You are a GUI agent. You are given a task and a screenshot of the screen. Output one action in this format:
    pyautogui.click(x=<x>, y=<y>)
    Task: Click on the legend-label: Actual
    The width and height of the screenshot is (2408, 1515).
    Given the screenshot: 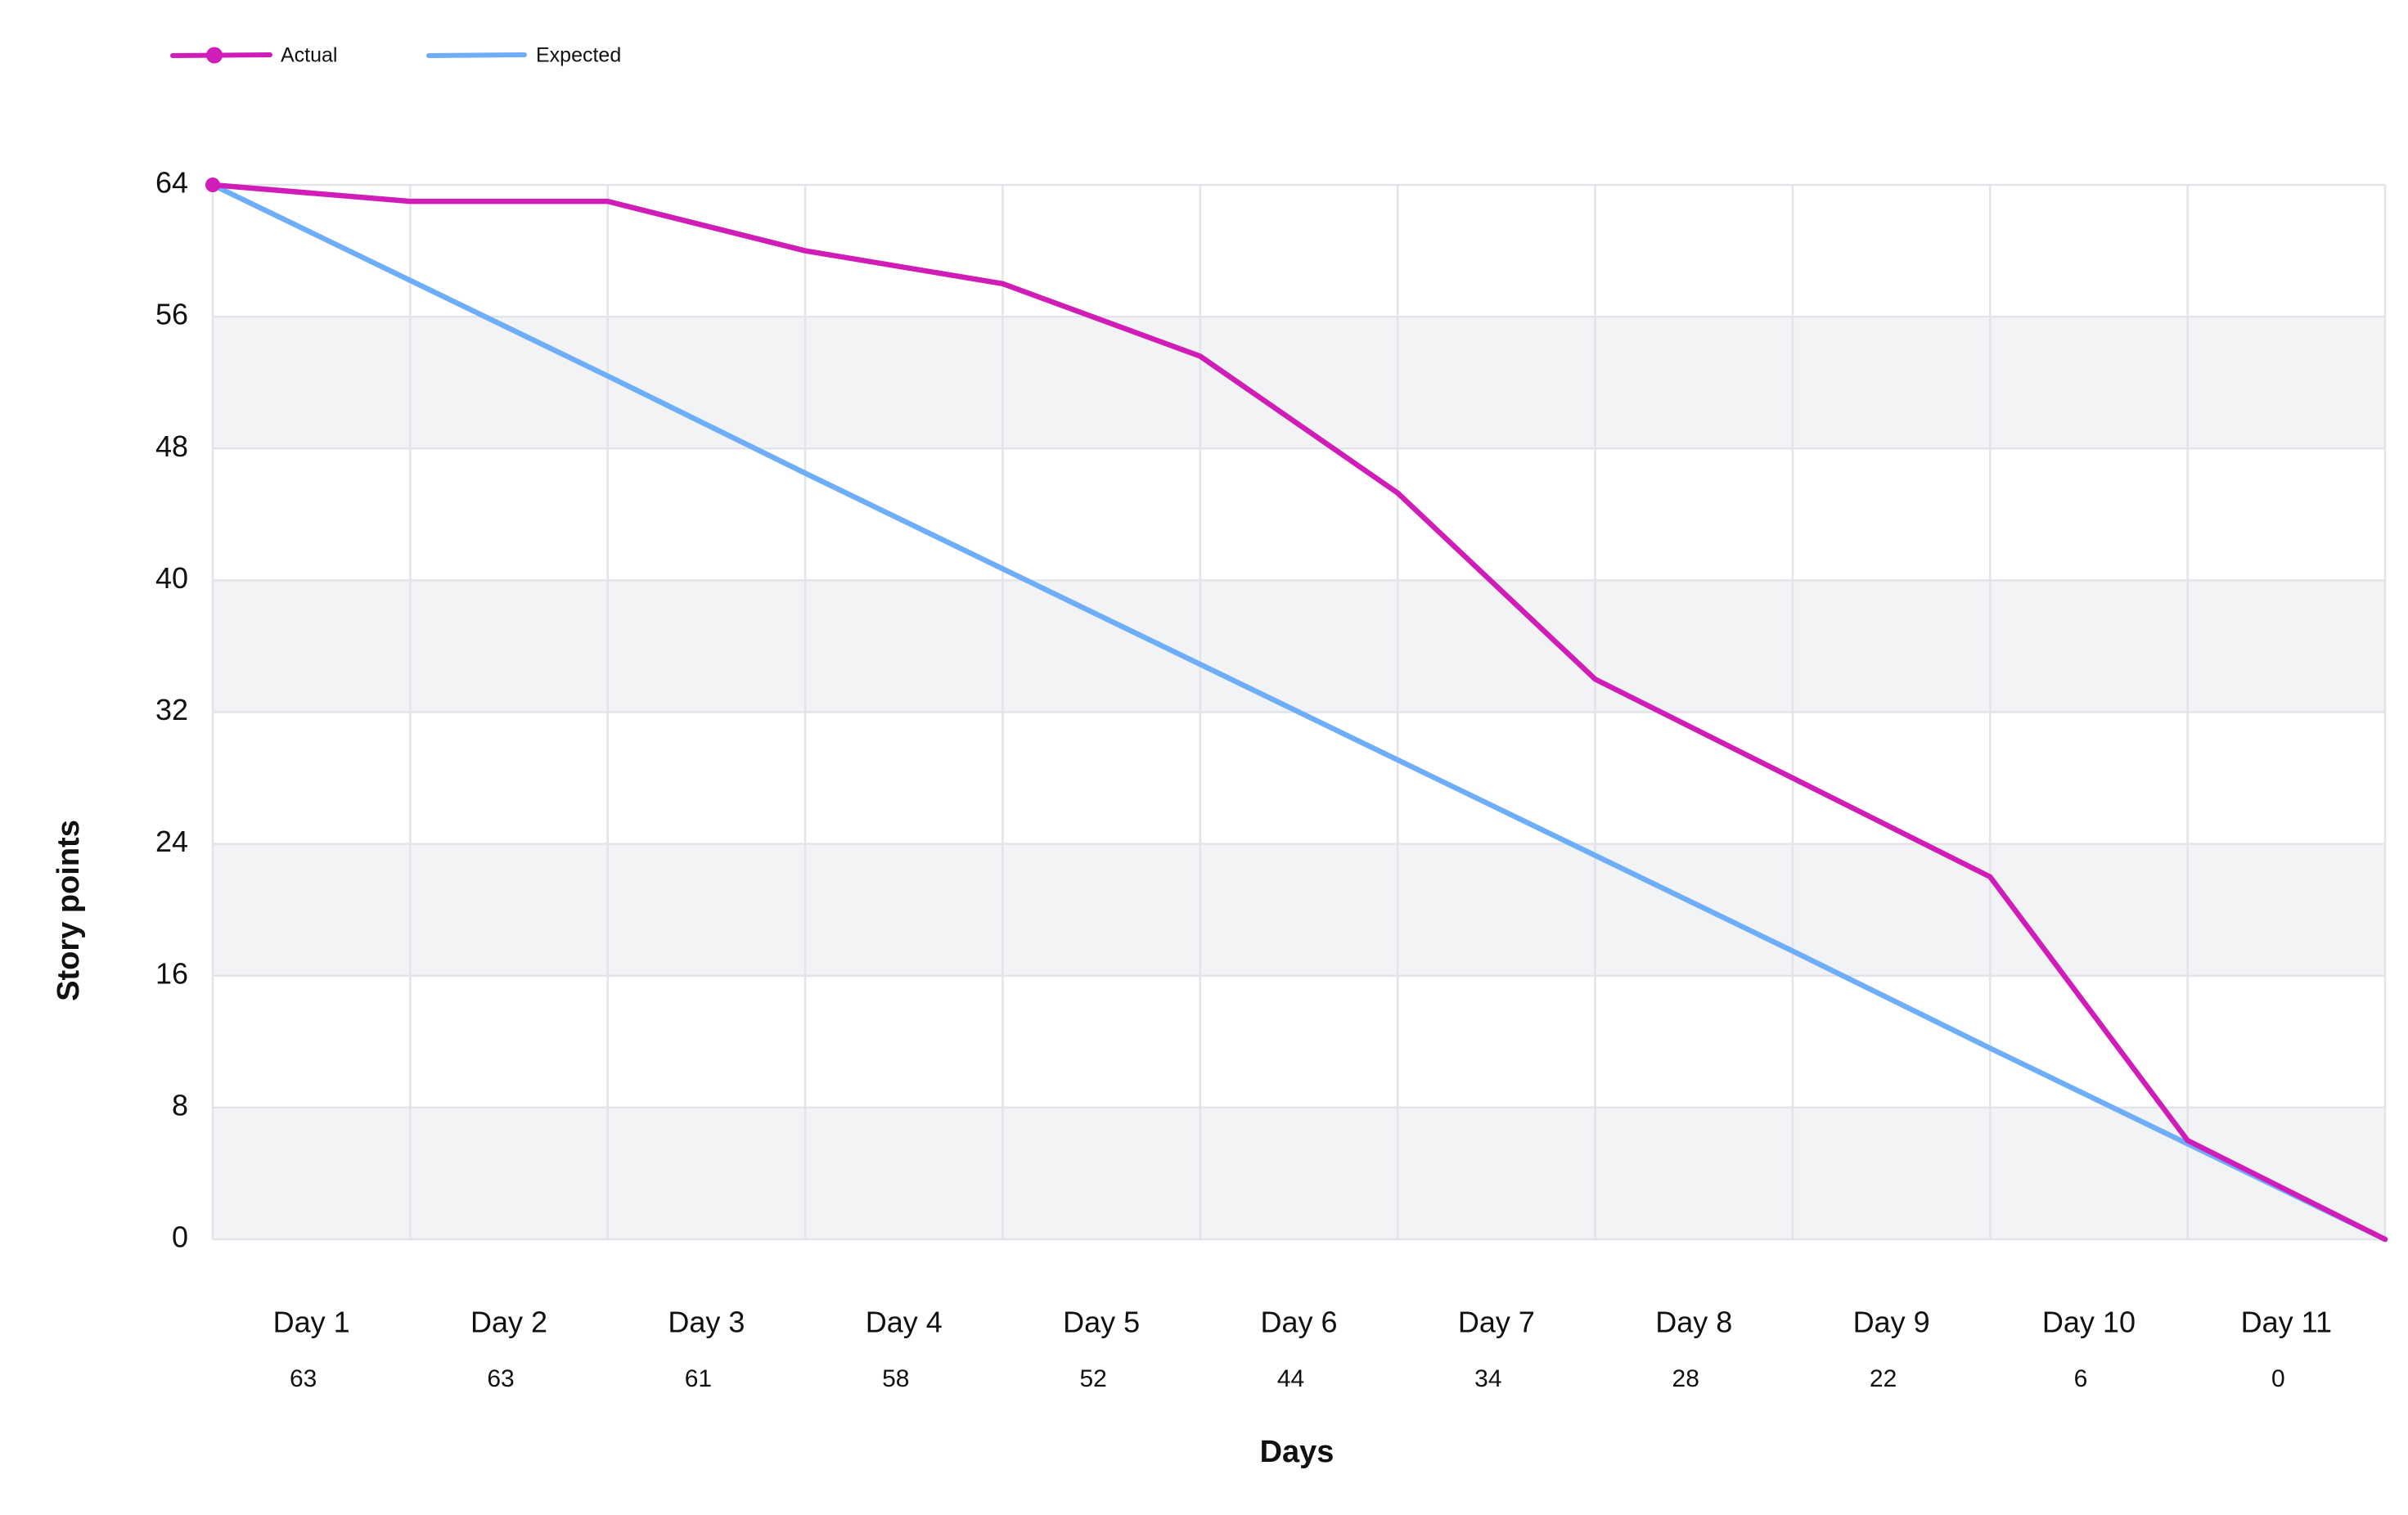 What is the action you would take?
    pyautogui.click(x=309, y=55)
    